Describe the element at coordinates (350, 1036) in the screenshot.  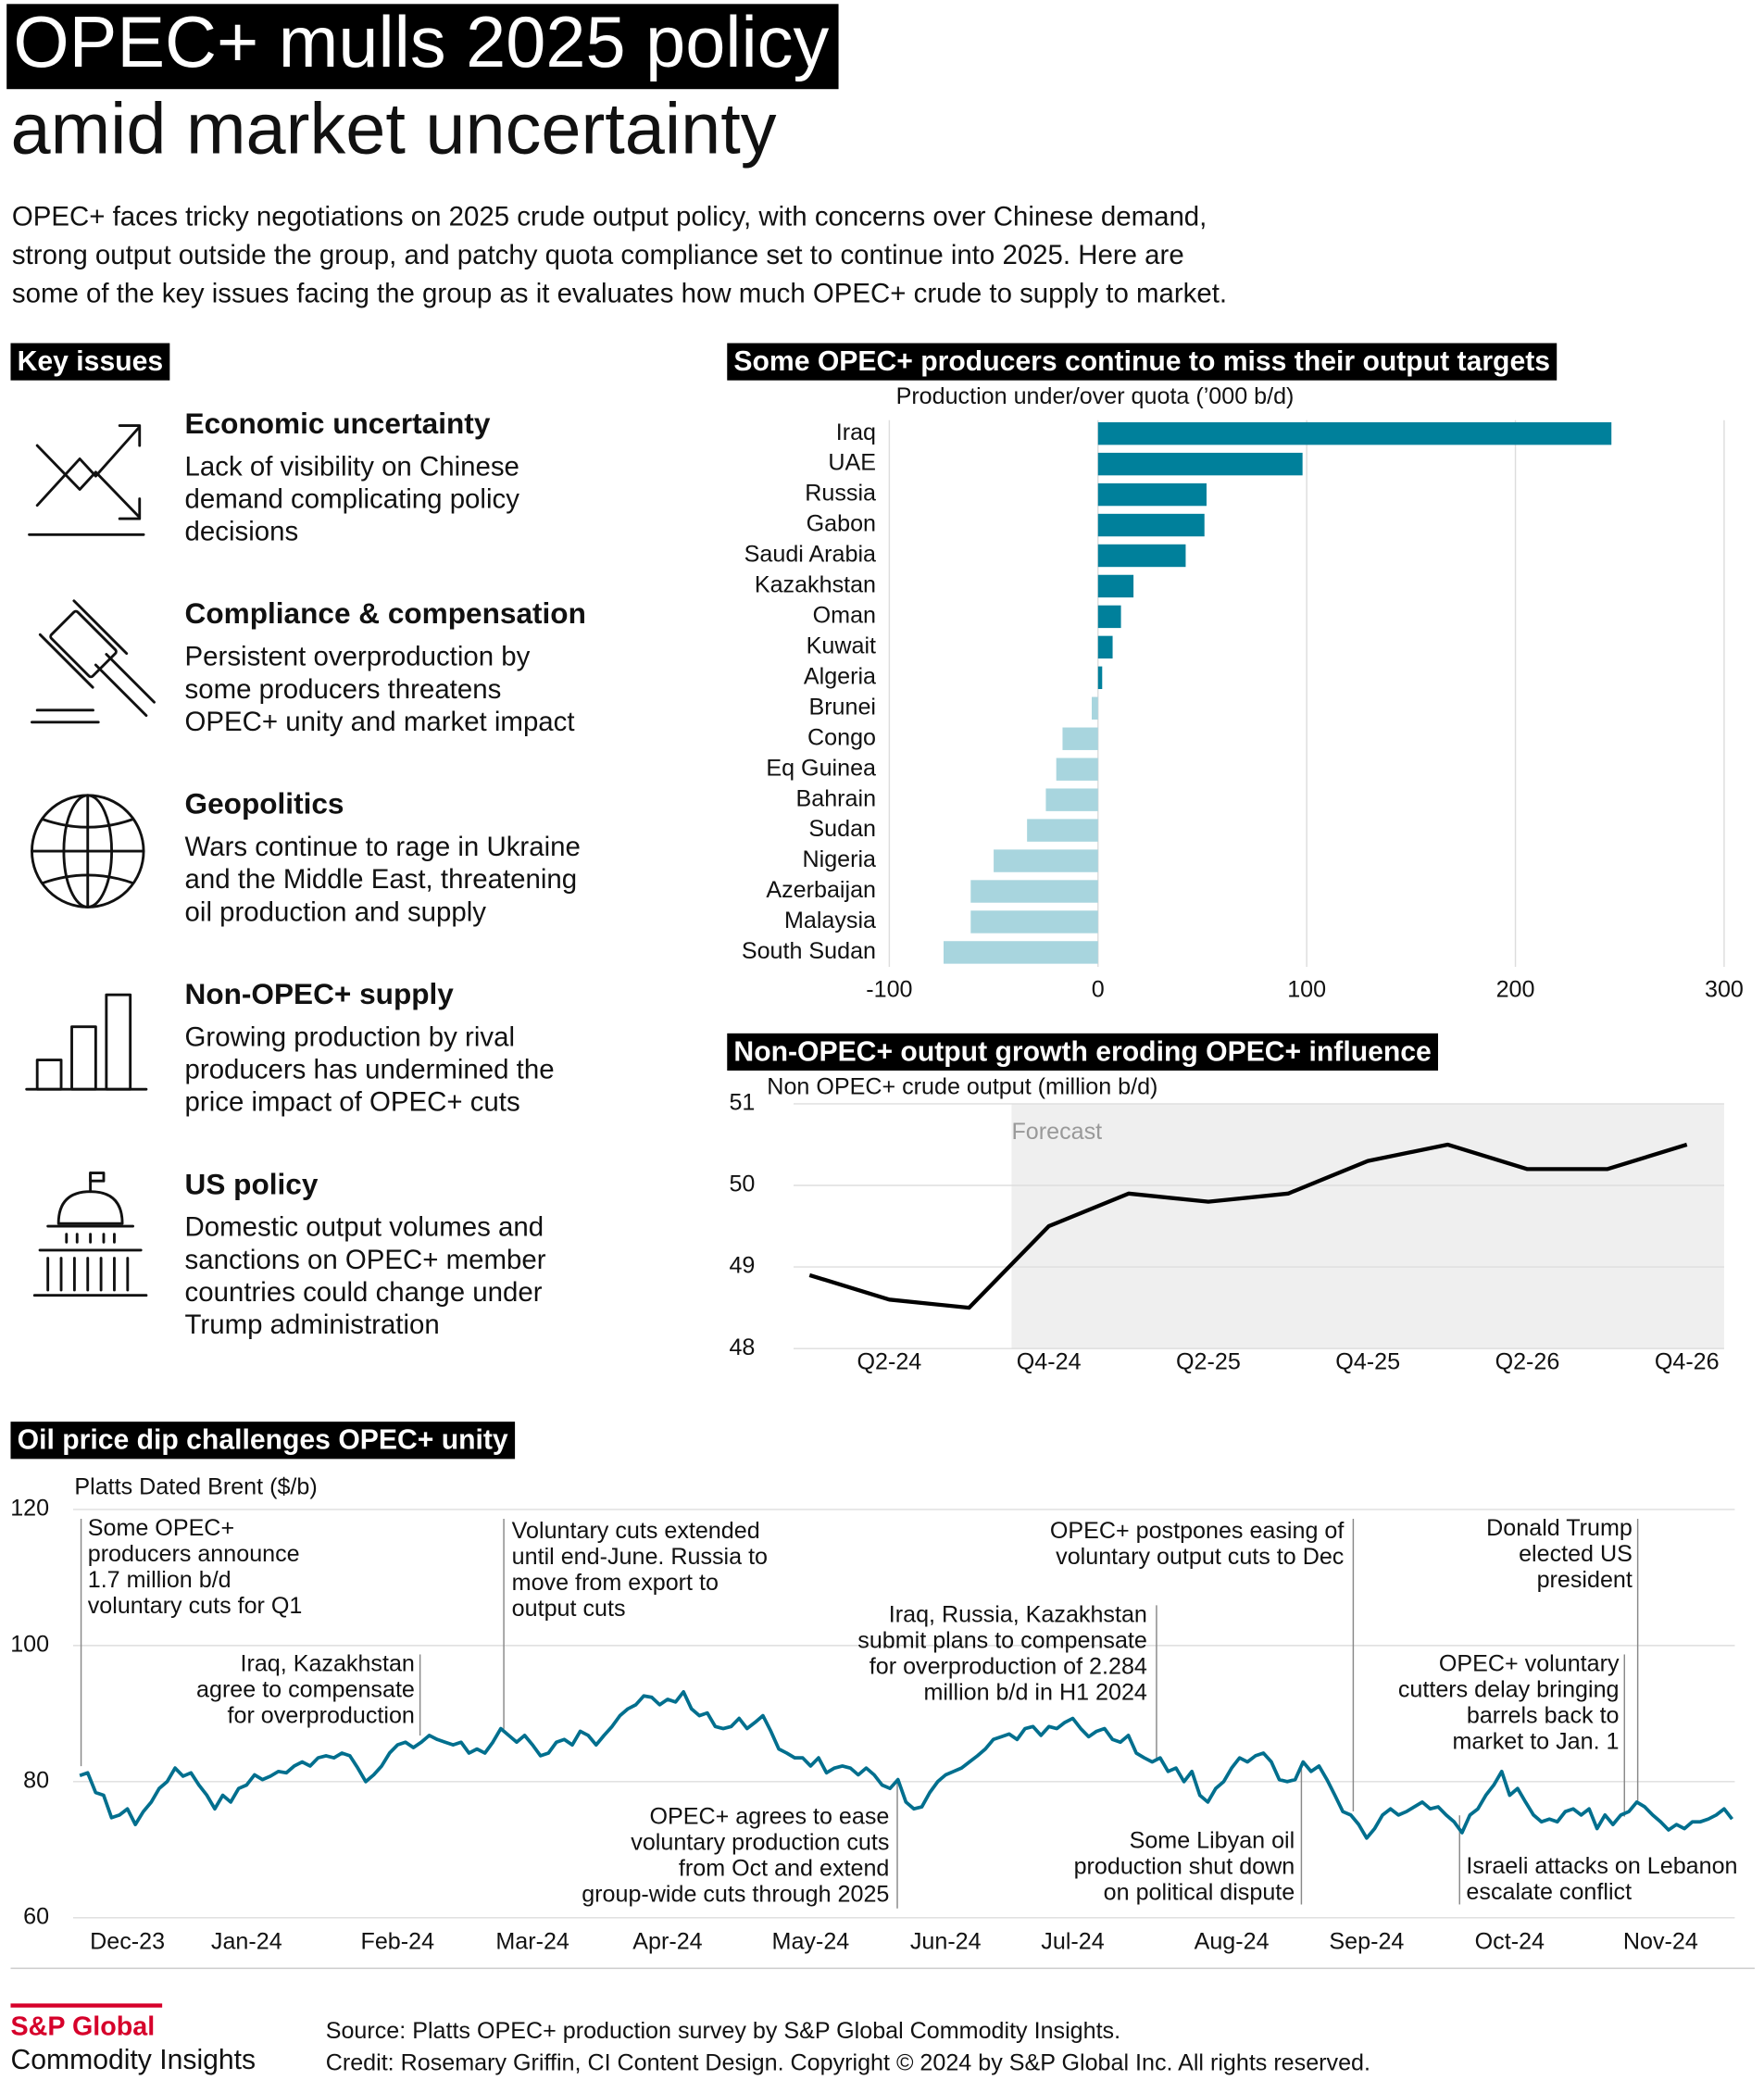
I see `issue-text: Growing production by rival` at that location.